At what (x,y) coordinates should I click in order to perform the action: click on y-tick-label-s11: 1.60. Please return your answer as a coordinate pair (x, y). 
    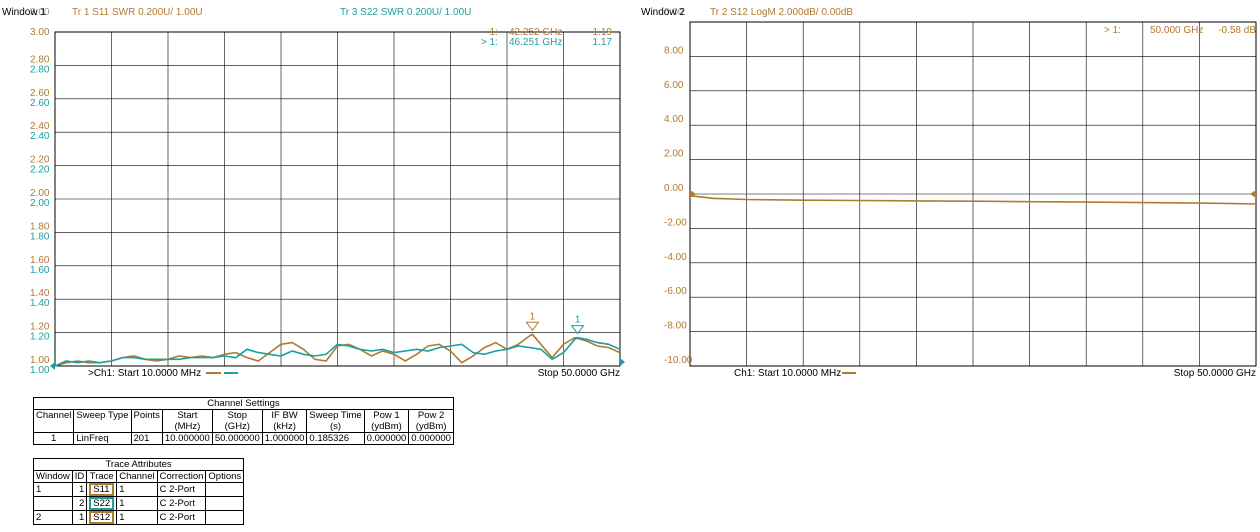
    Looking at the image, I should click on (40, 260).